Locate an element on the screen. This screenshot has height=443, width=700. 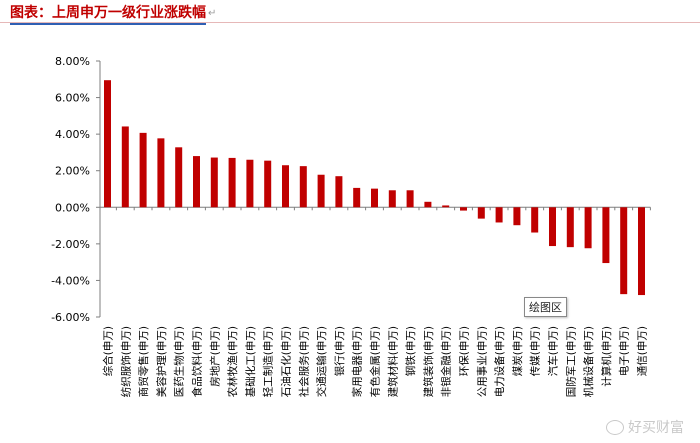
plot-area-tooltip: 绘图区 is located at coordinates (545, 307).